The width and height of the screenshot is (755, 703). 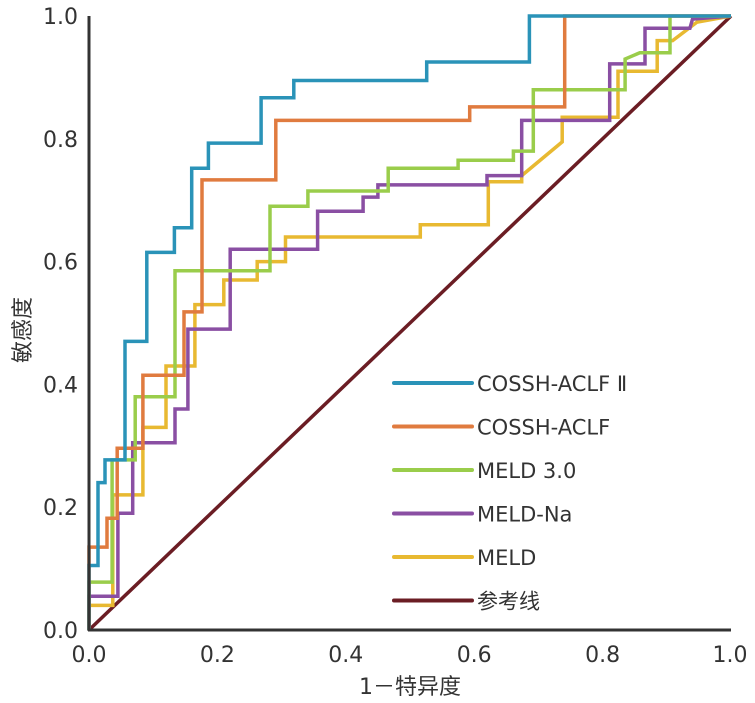 I want to click on x-axis-title: 1－特异度, so click(x=410, y=687).